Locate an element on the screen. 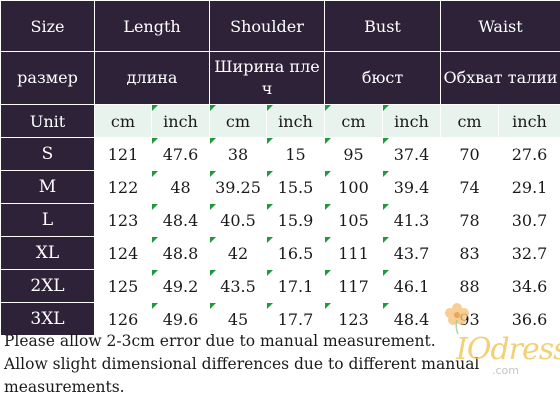 Image resolution: width=560 pixels, height=404 pixels. header-shoulder-ru: Ширина пле ч is located at coordinates (267, 78).